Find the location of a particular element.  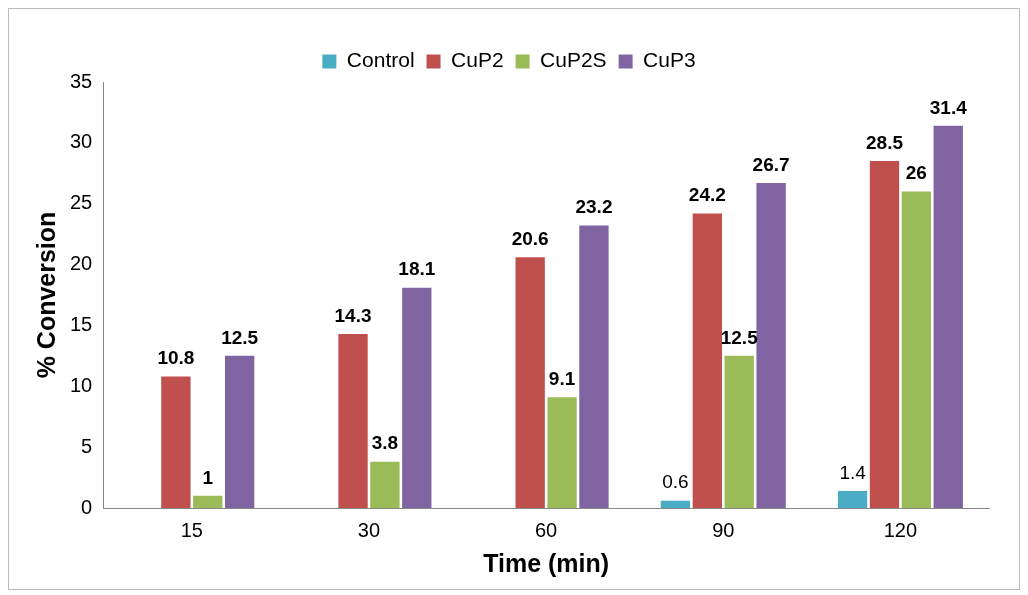

data-label: 10.8 is located at coordinates (176, 358).